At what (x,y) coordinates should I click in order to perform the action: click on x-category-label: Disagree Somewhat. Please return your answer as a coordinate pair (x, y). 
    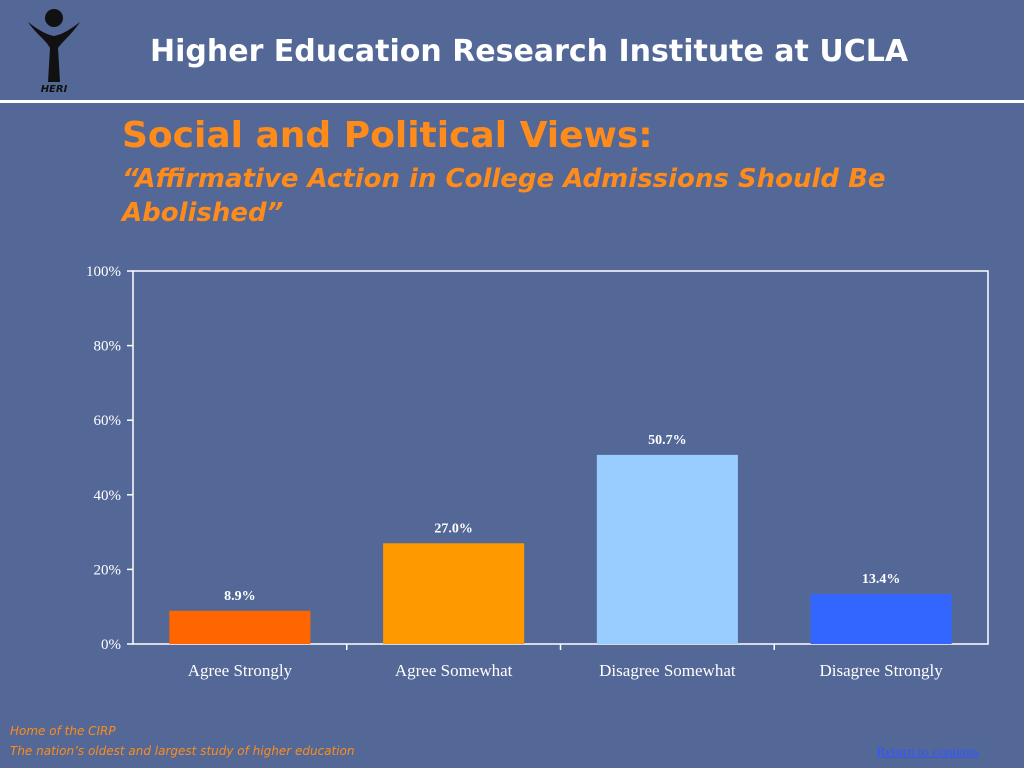
    Looking at the image, I should click on (667, 670).